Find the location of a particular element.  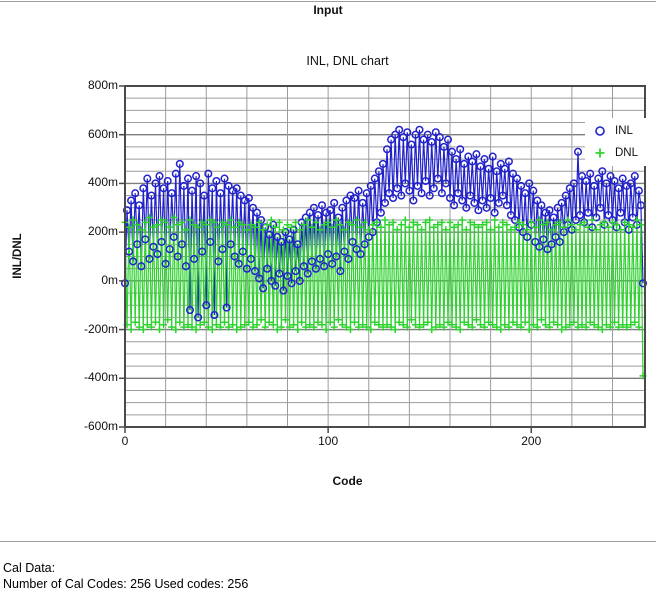

dnl-plus-marker-icon is located at coordinates (600, 153).